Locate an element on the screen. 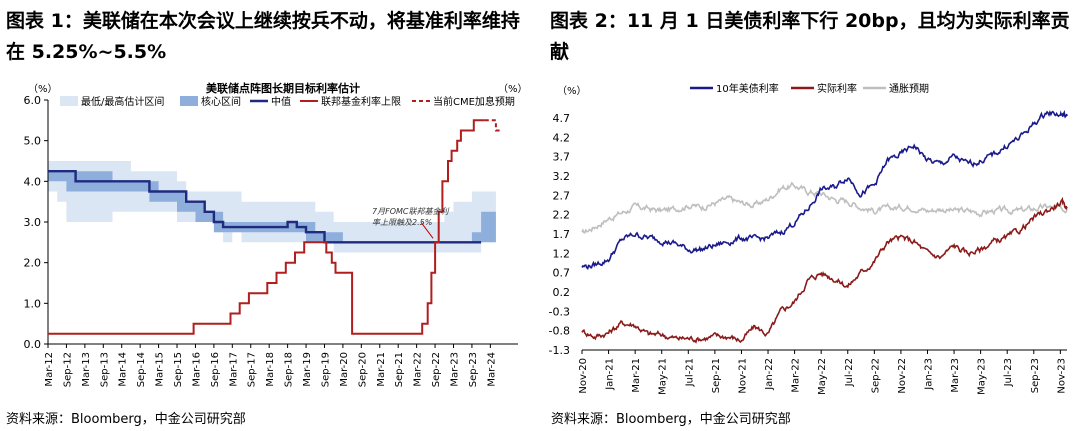 Image resolution: width=1080 pixels, height=431 pixels. x-tick-label: Nov-20 is located at coordinates (583, 376).